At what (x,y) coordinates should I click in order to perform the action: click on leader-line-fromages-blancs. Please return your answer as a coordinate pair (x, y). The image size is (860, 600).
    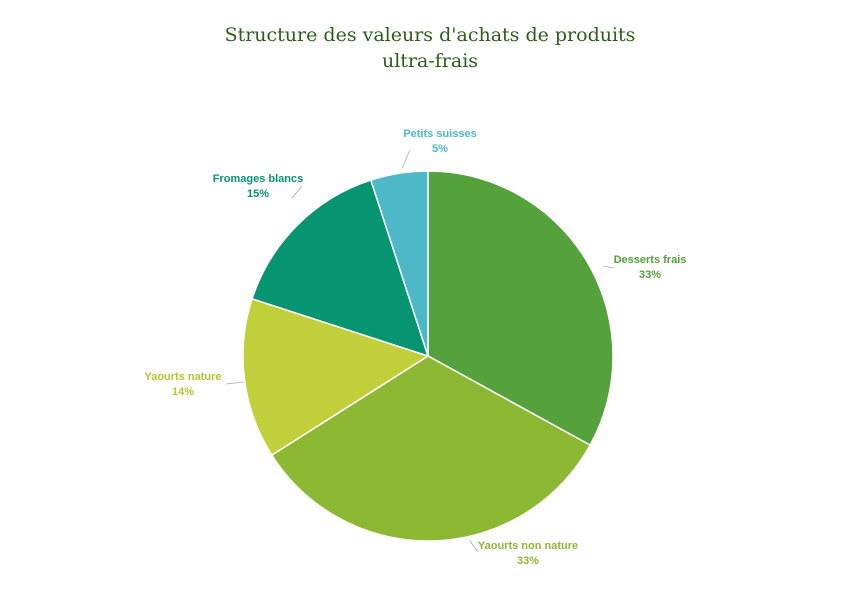
    Looking at the image, I should click on (297, 192).